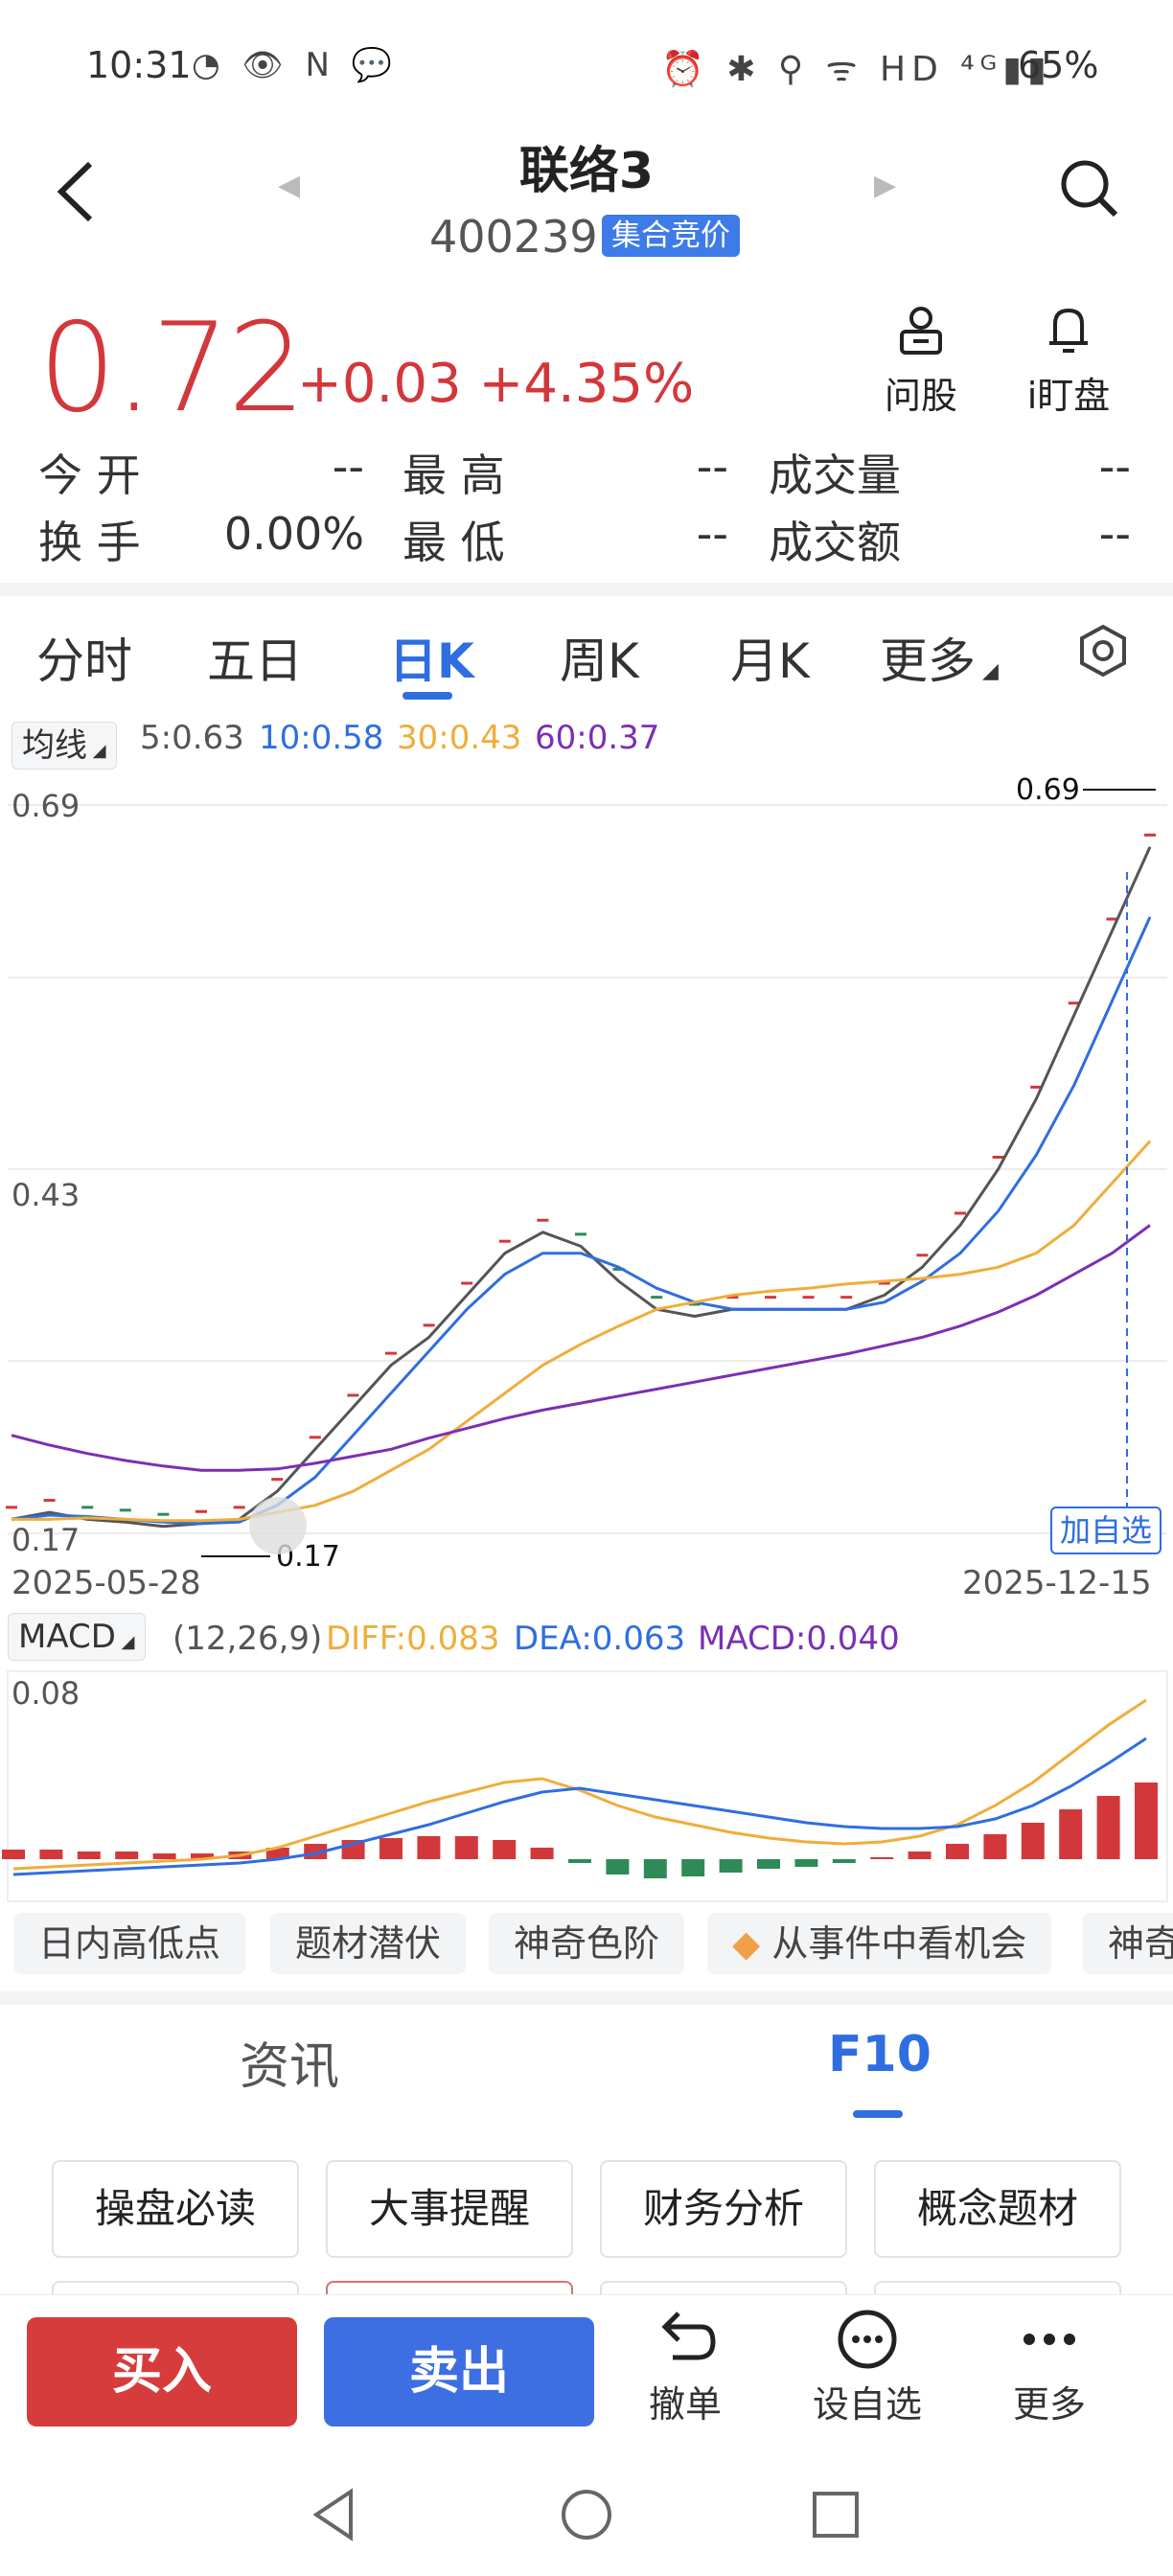 This screenshot has width=1173, height=2576. What do you see at coordinates (1103, 652) in the screenshot?
I see `settings-icon` at bounding box center [1103, 652].